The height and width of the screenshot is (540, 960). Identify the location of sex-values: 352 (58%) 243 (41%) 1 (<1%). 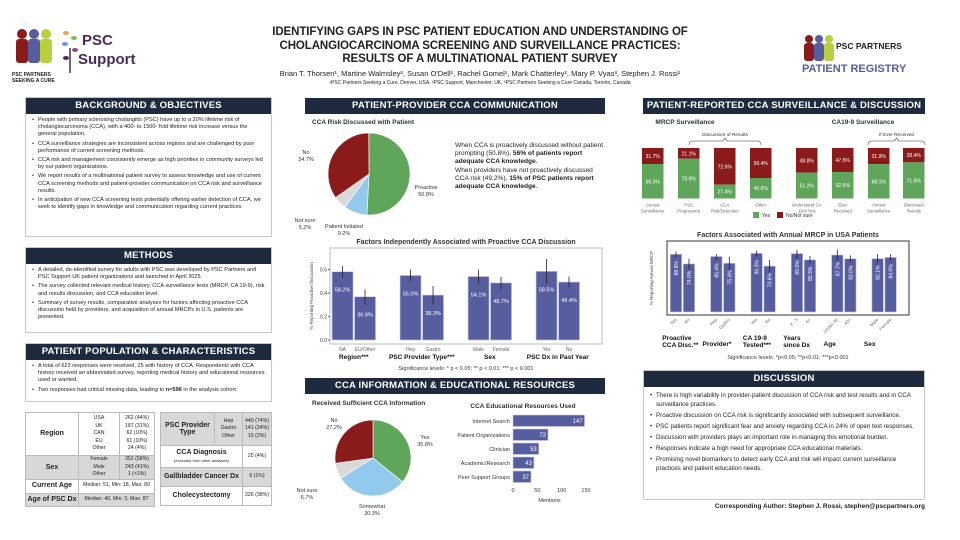
(137, 467).